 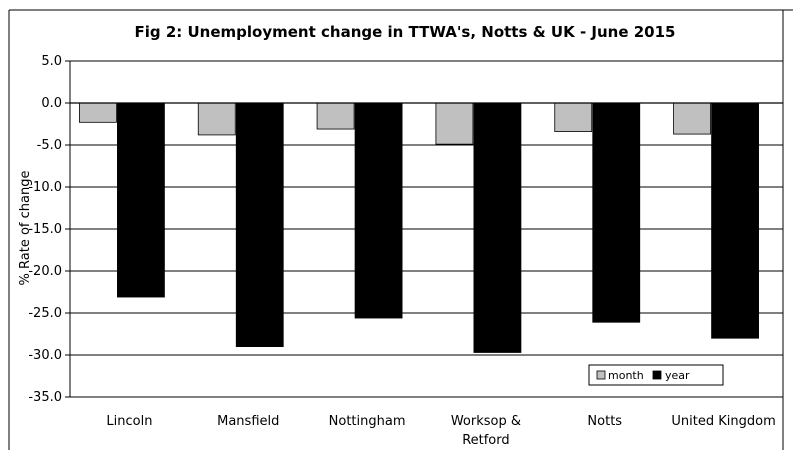 I want to click on y-tick-labels: 5.0 0.0 -5.0 -10.0 -15.0 -20.0 -25.0 -30.0 -35.0, so click(x=49, y=229).